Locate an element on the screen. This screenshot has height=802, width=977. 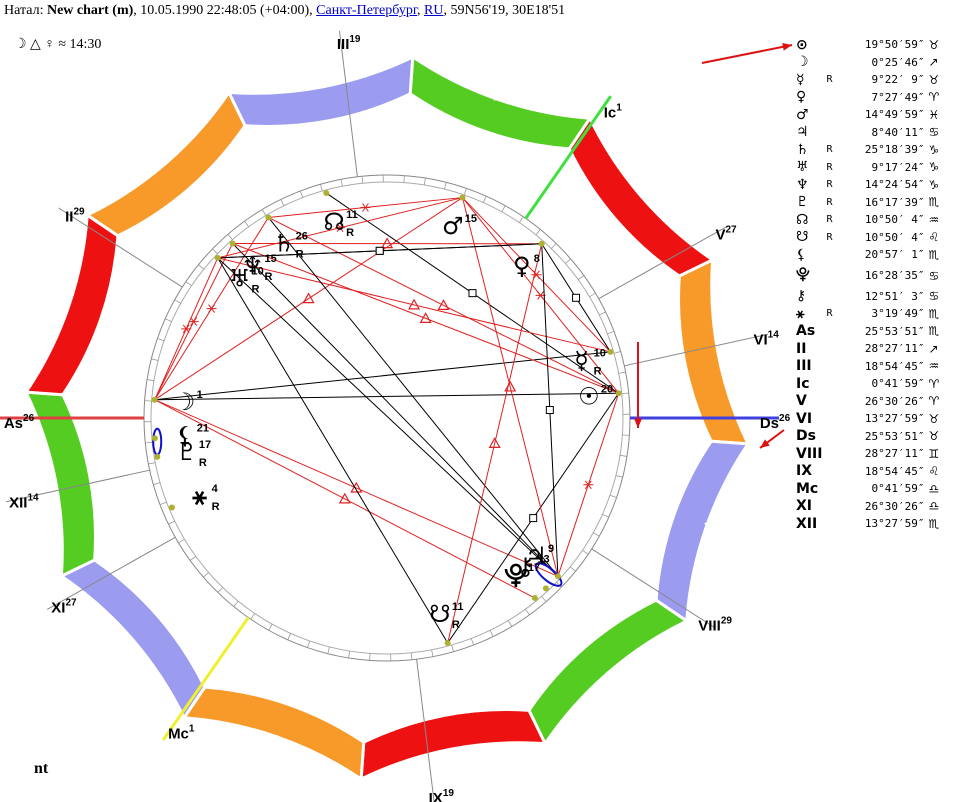
city-link: Санкт-Петербург is located at coordinates (367, 10).